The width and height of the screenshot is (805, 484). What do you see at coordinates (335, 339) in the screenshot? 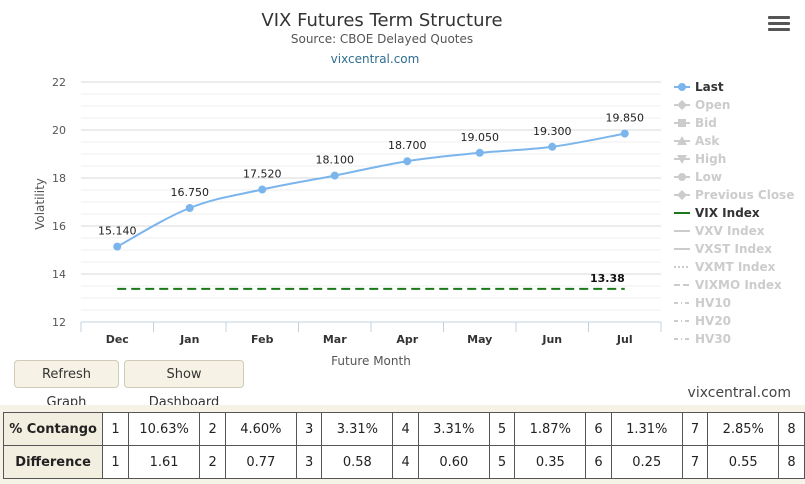
I see `x-tick-label: Mar` at bounding box center [335, 339].